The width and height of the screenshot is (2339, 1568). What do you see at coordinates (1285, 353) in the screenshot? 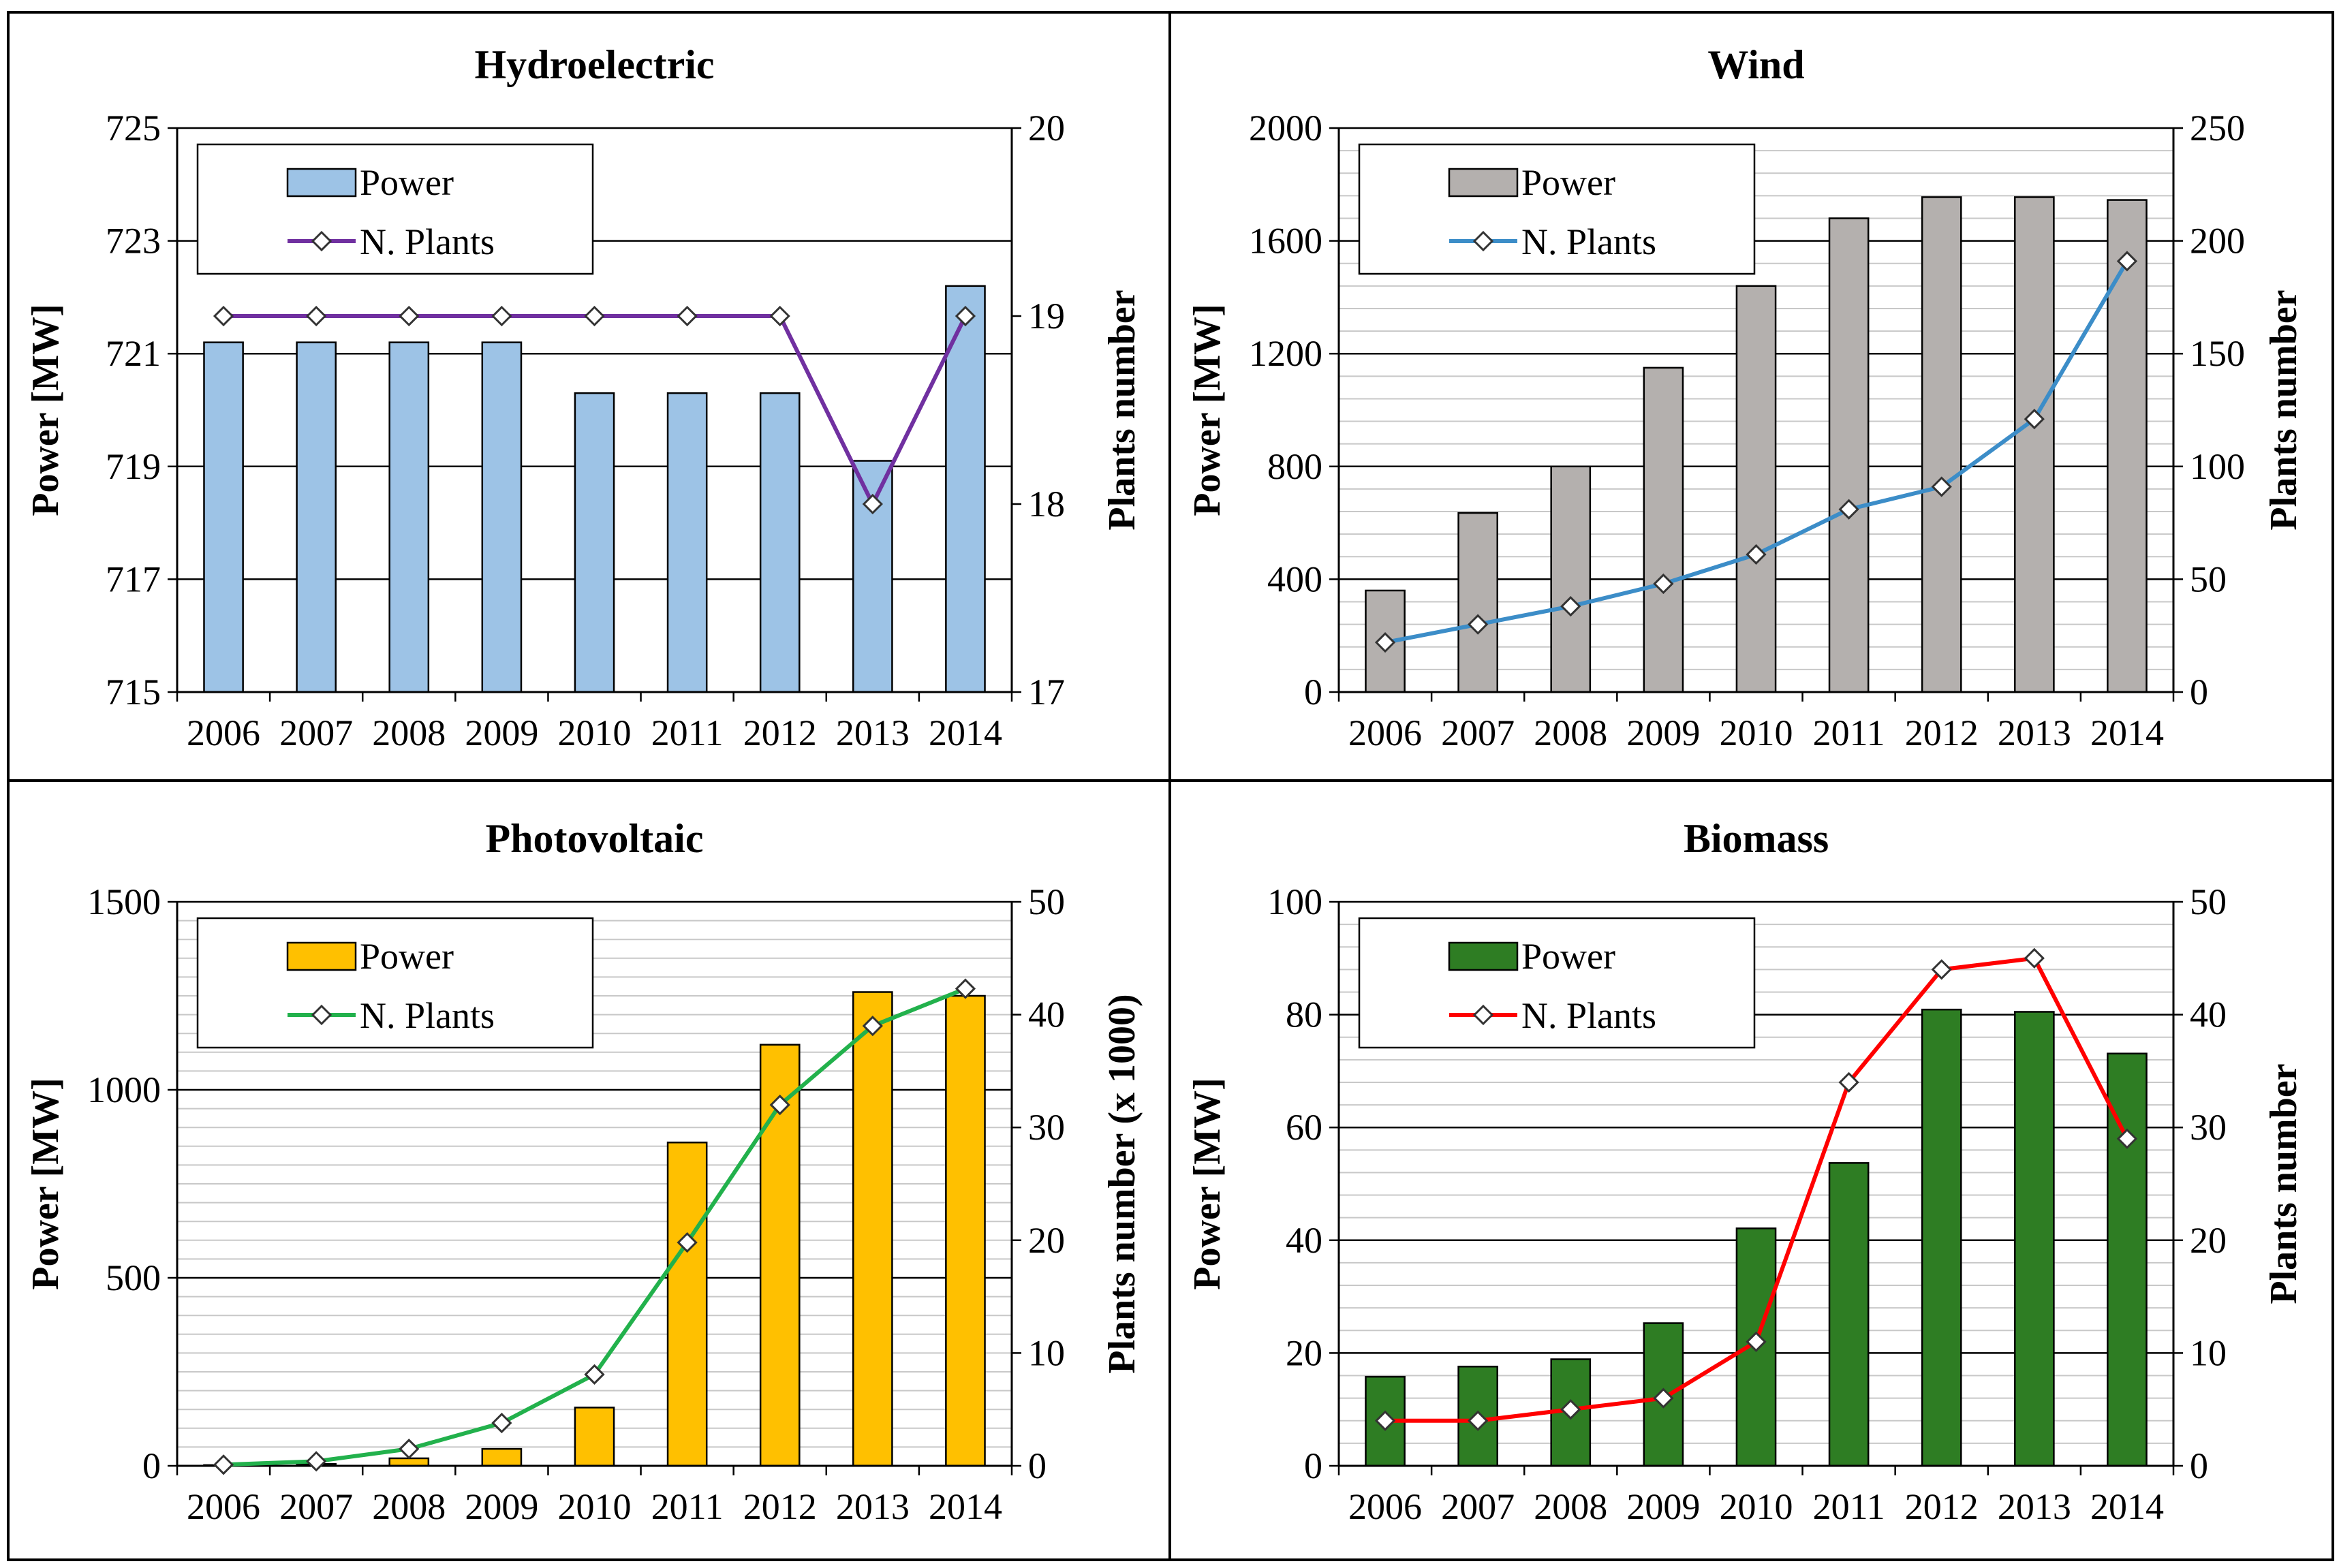
I see `y-tick-label: 1200` at bounding box center [1285, 353].